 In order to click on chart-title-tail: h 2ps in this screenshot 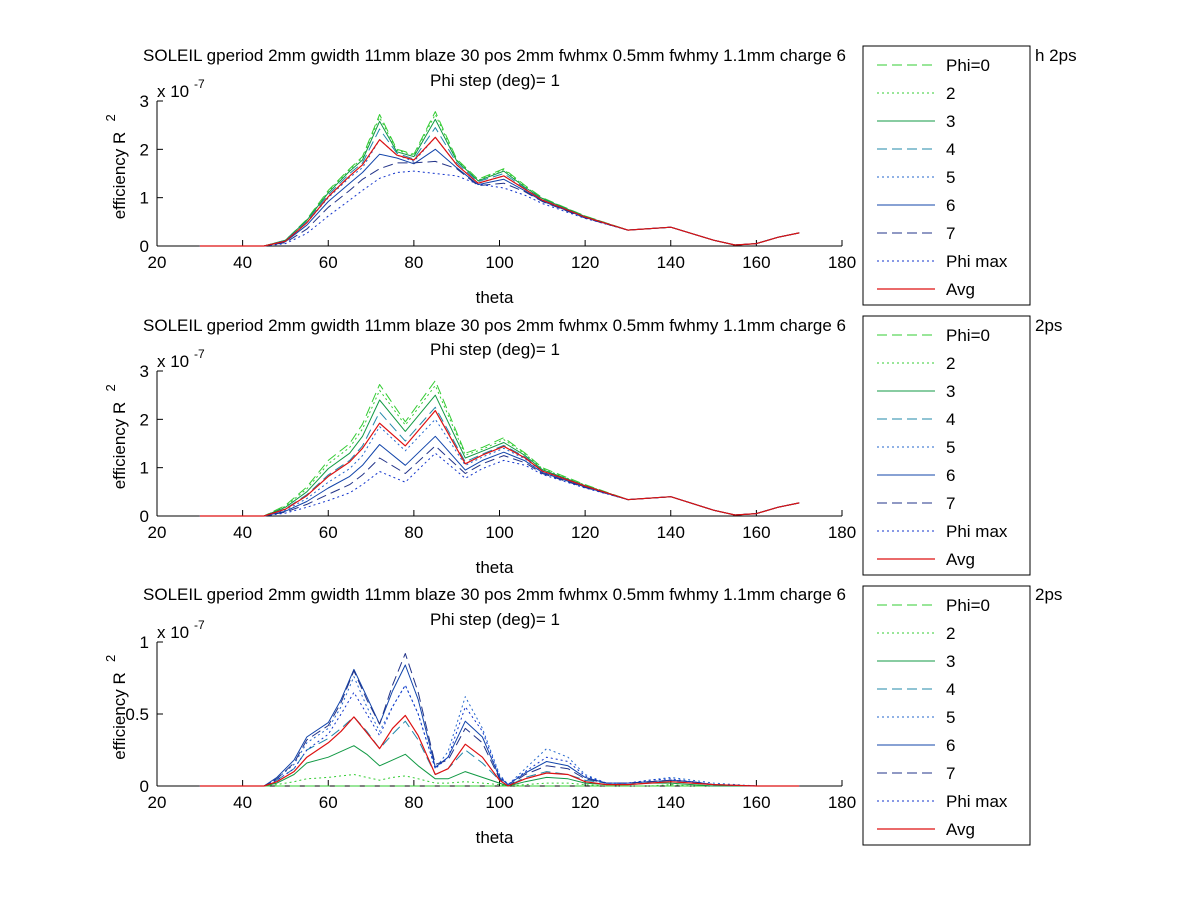, I will do `click(1056, 55)`.